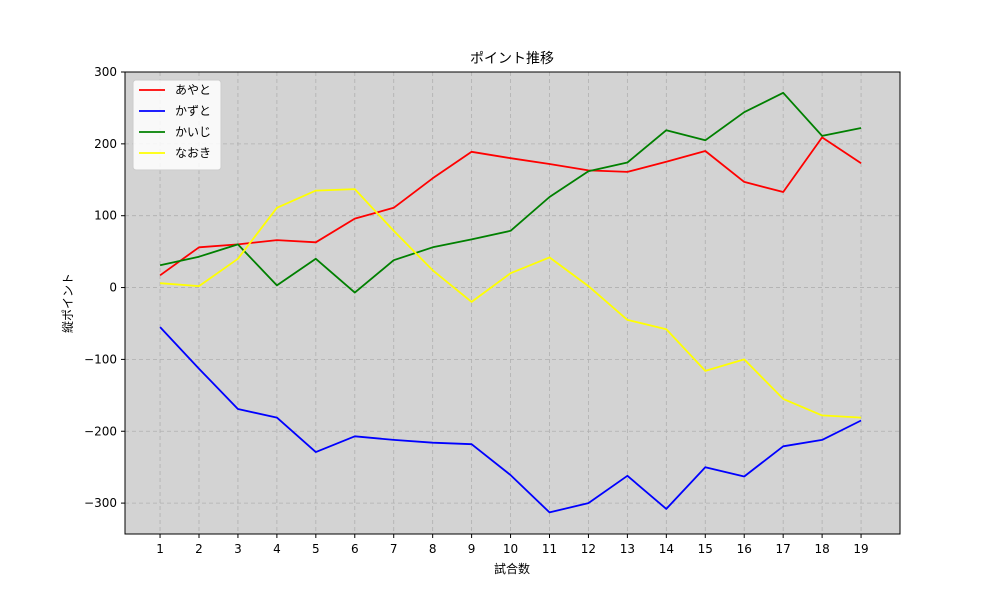 This screenshot has height=604, width=1000. Describe the element at coordinates (193, 132) in the screenshot. I see `legend-label: かいじ` at that location.